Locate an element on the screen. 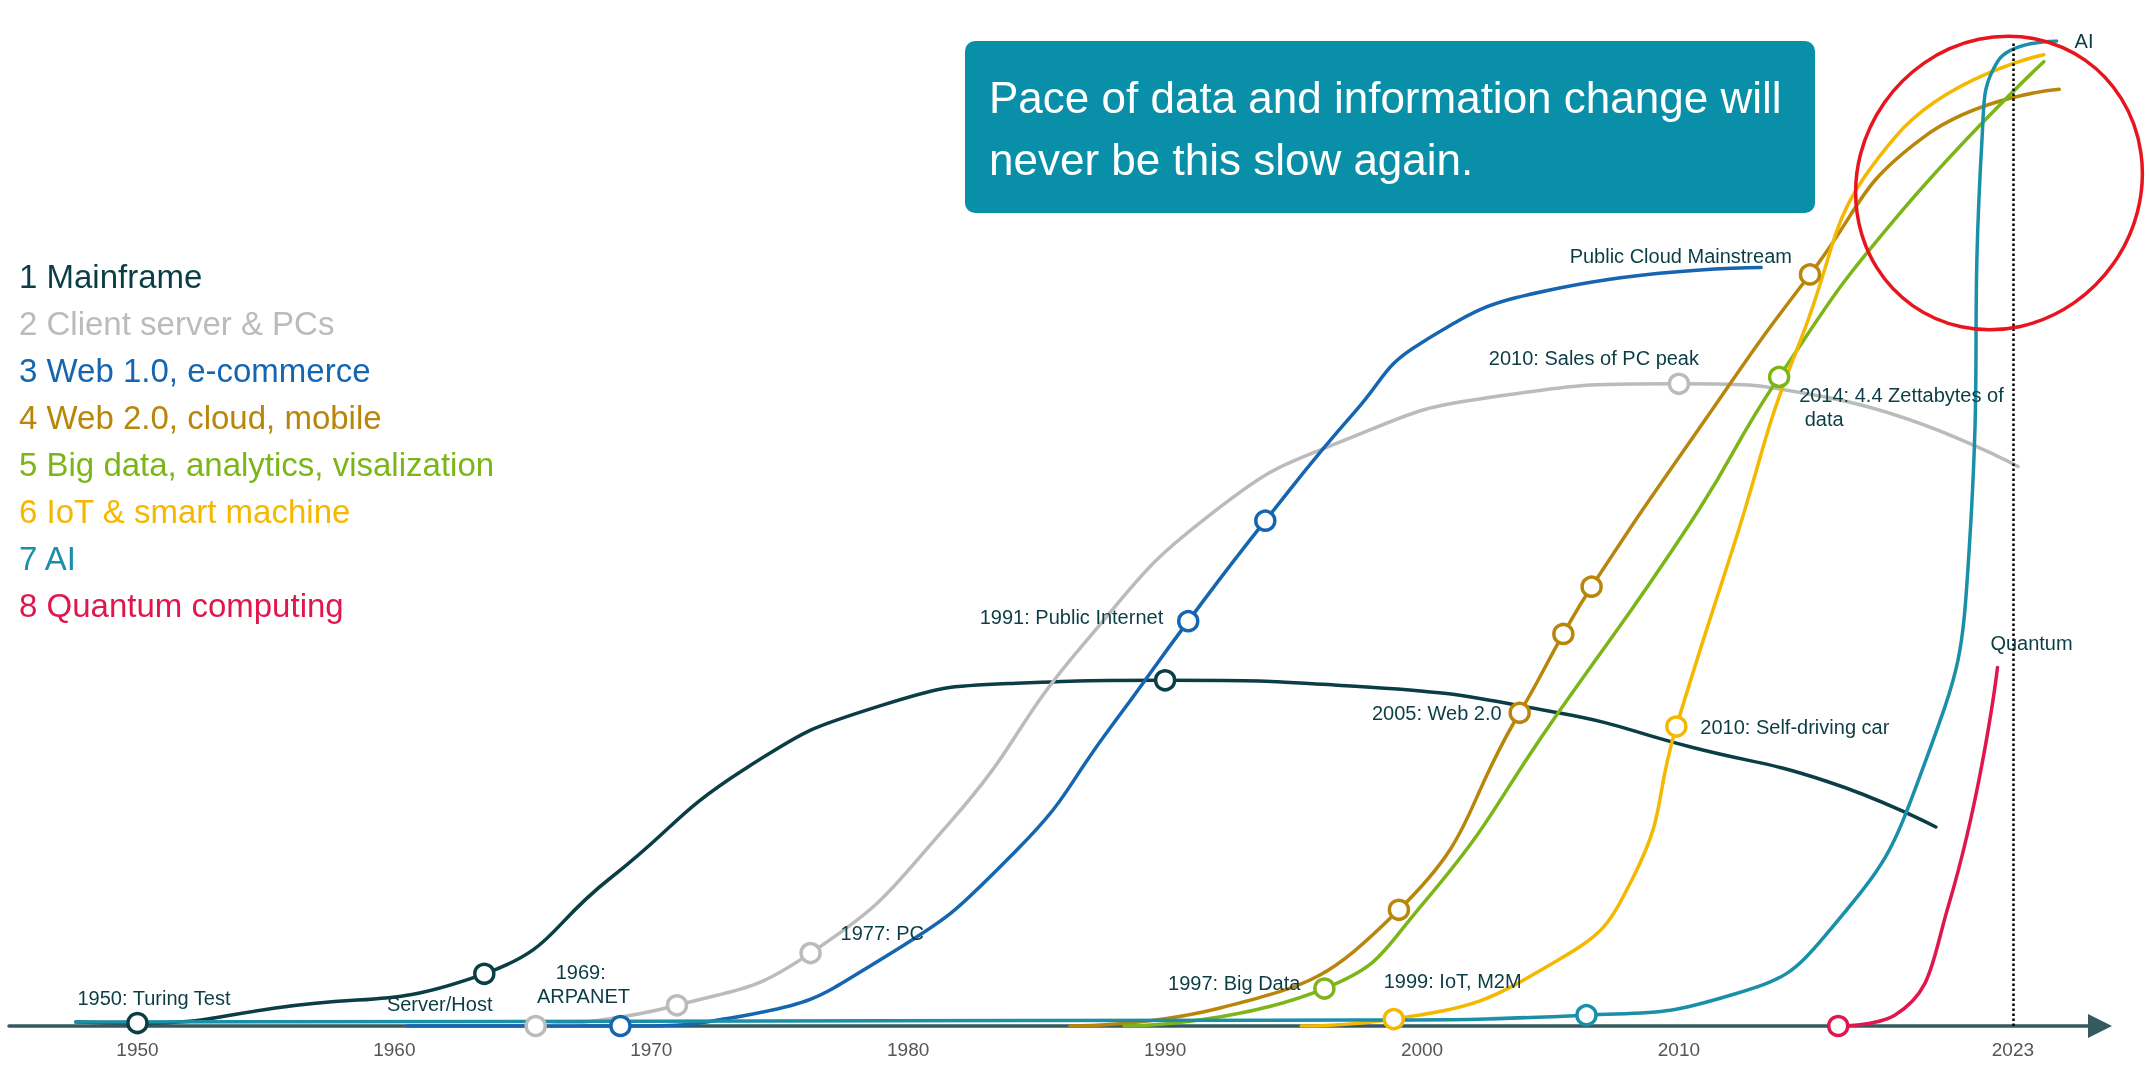 This screenshot has height=1073, width=2151. annotation: Quantum is located at coordinates (2031, 643).